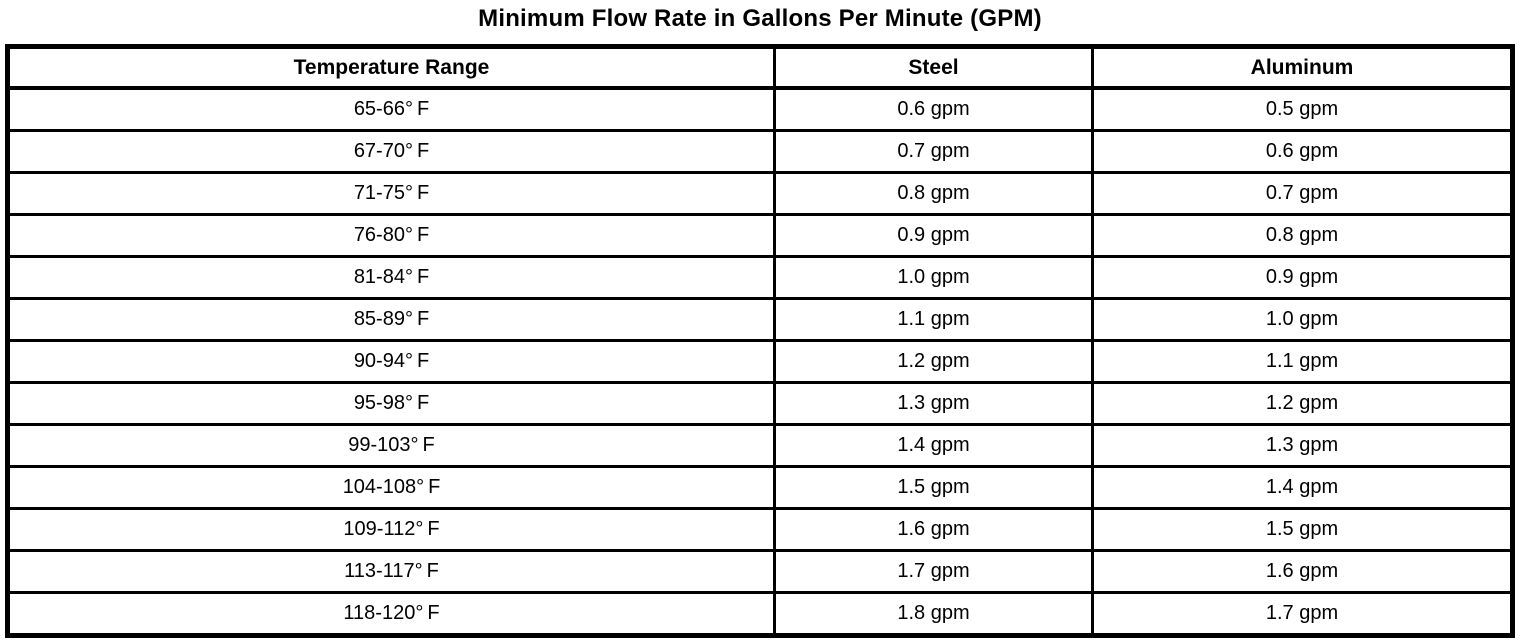 The image size is (1520, 644). I want to click on table-row: 99-103° F 1.4 gpm 1.3 gpm, so click(760, 445).